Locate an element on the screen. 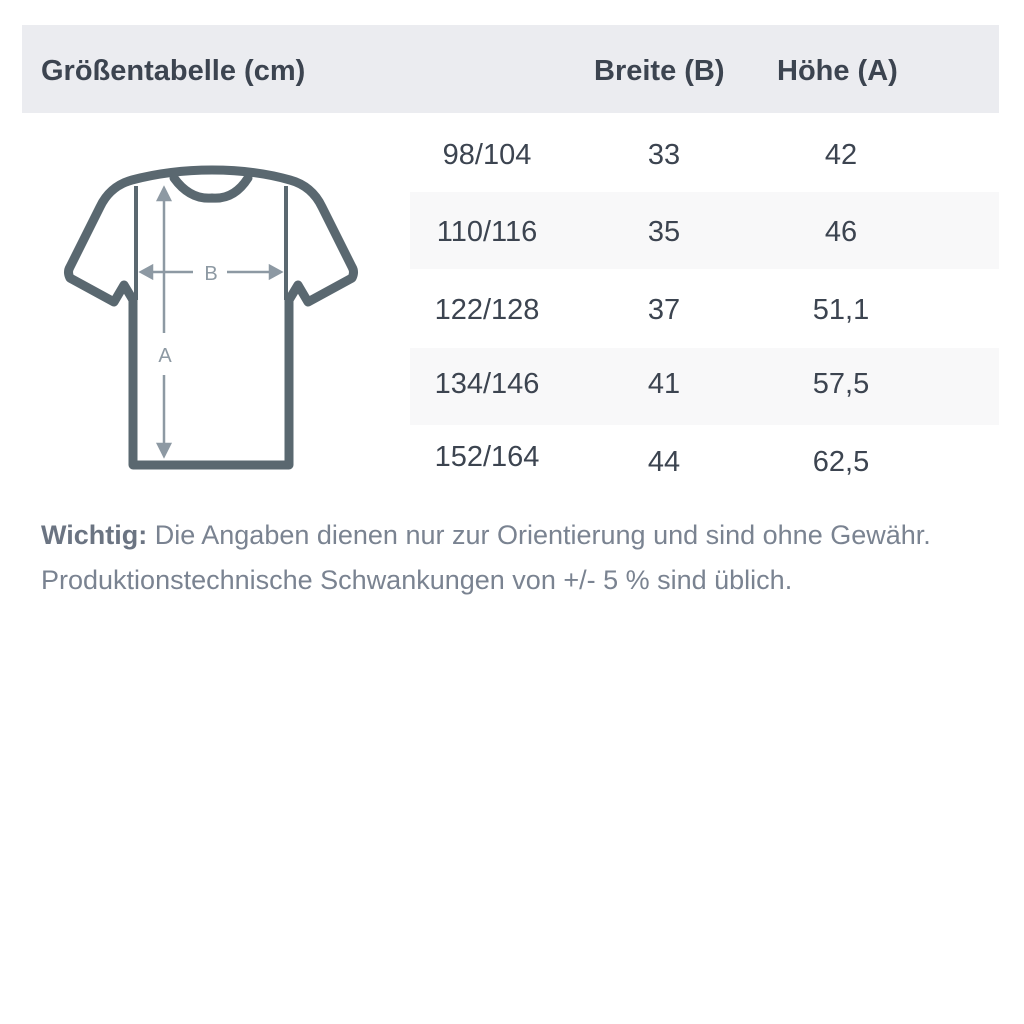  size-cell: 110/116 is located at coordinates (487, 232).